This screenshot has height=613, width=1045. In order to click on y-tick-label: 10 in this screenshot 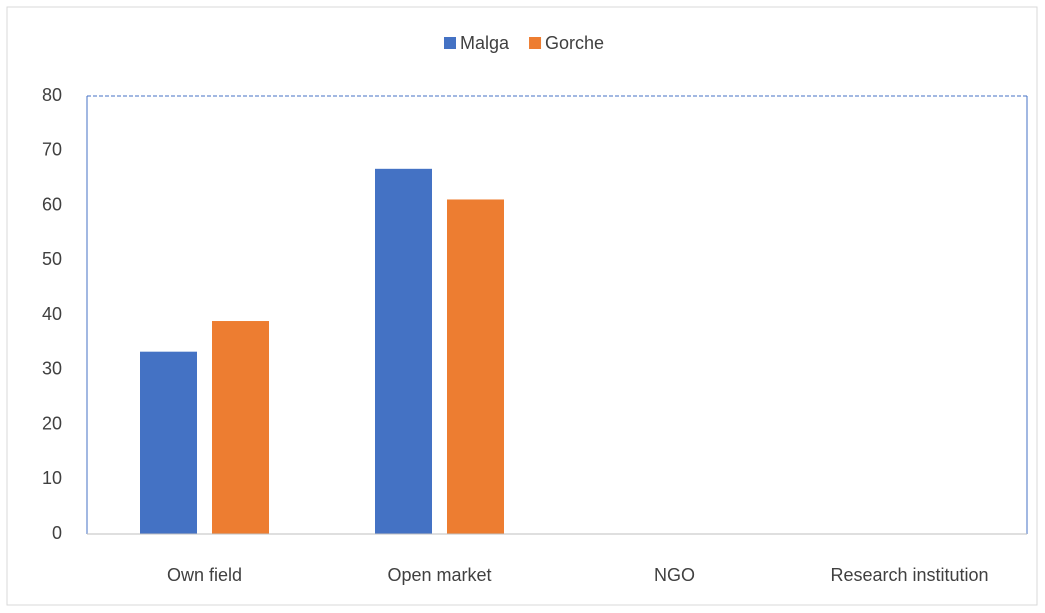, I will do `click(52, 478)`.